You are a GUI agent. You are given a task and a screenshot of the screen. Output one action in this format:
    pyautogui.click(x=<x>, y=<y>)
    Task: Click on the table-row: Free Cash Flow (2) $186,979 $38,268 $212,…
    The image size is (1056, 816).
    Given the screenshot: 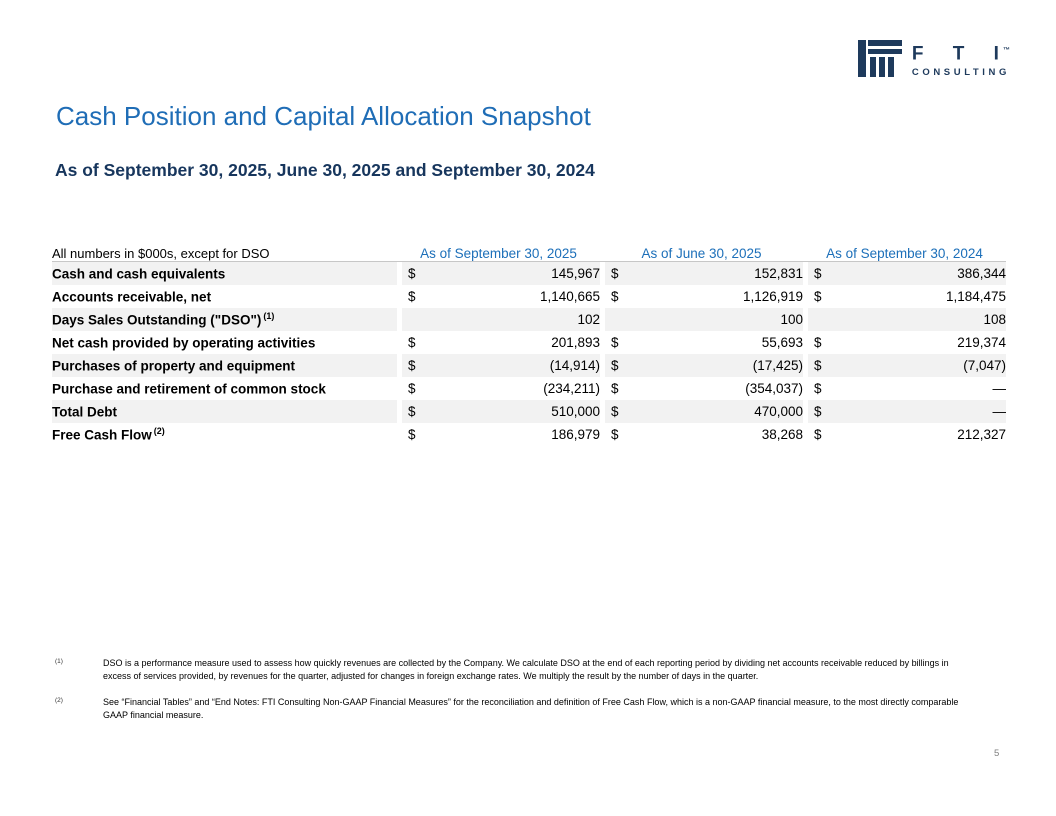 What is the action you would take?
    pyautogui.click(x=529, y=434)
    